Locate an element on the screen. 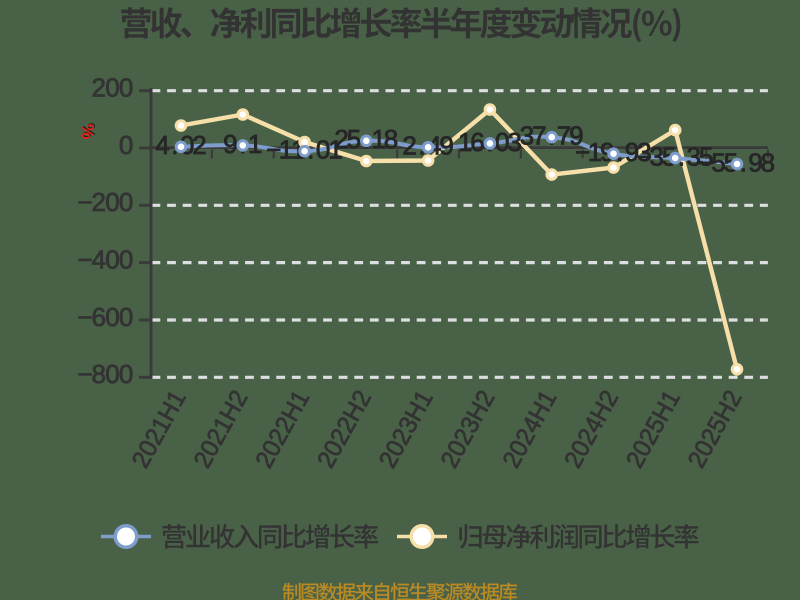 This screenshot has height=600, width=800. svg-text: −600 is located at coordinates (105, 317).